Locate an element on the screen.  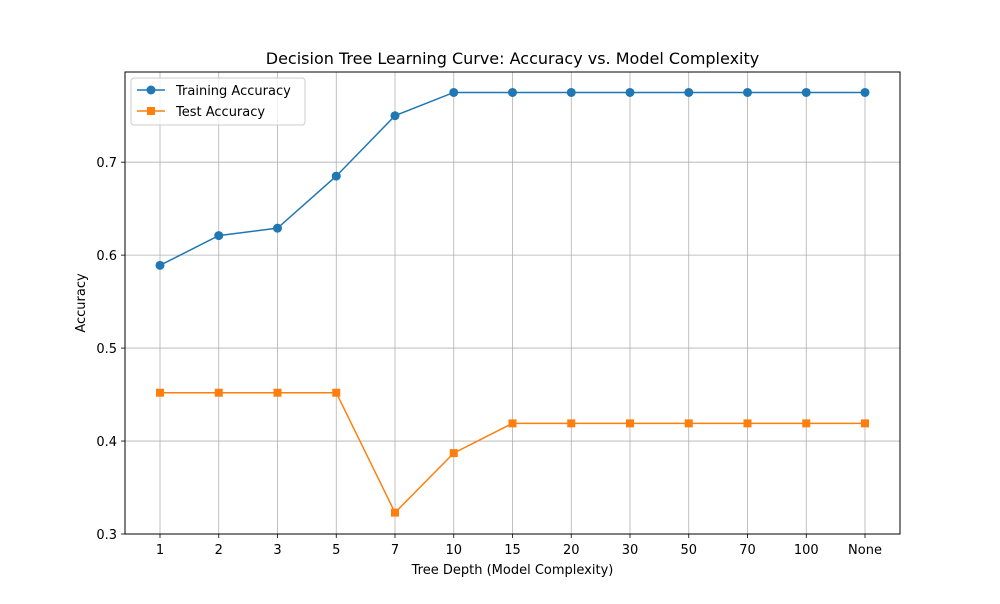
y-tick-label: 0.6 is located at coordinates (106, 256).